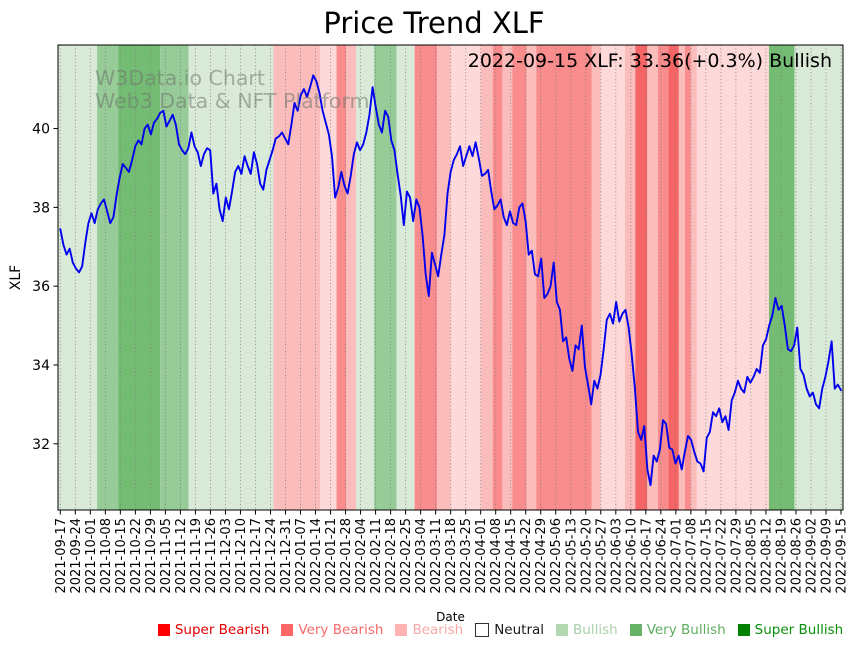 The width and height of the screenshot is (851, 646). I want to click on x-tick-label: 2022-07-15, so click(706, 556).